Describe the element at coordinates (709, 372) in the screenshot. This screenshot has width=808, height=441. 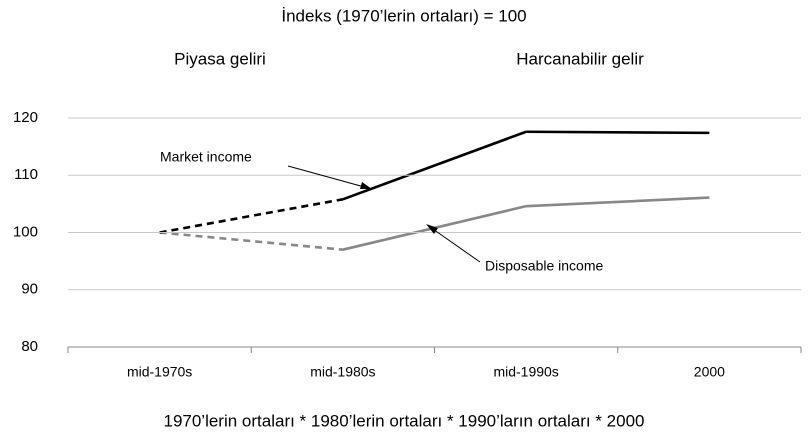
I see `x-tick-label: 2000` at that location.